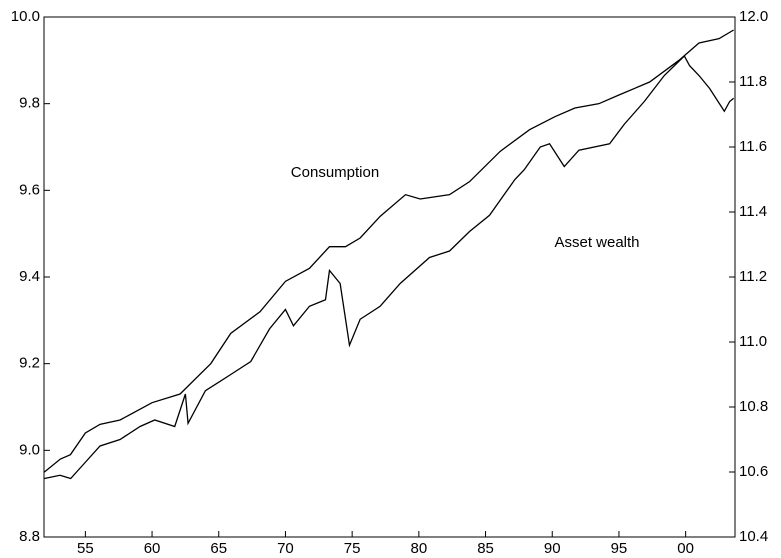 This screenshot has width=781, height=558. What do you see at coordinates (29, 276) in the screenshot?
I see `y-tick-label: 9.4` at bounding box center [29, 276].